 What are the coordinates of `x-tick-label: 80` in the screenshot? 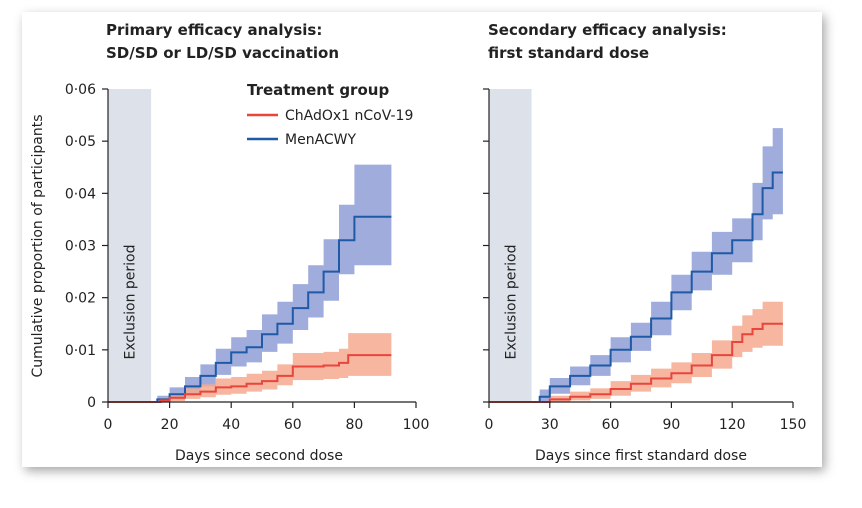 It's located at (354, 425).